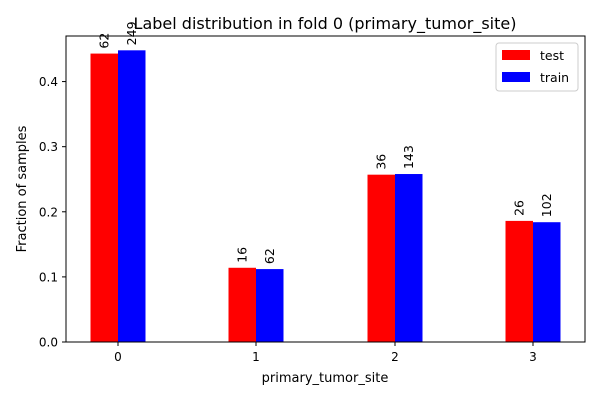  I want to click on y-axis-label: Fraction of samples, so click(22, 188).